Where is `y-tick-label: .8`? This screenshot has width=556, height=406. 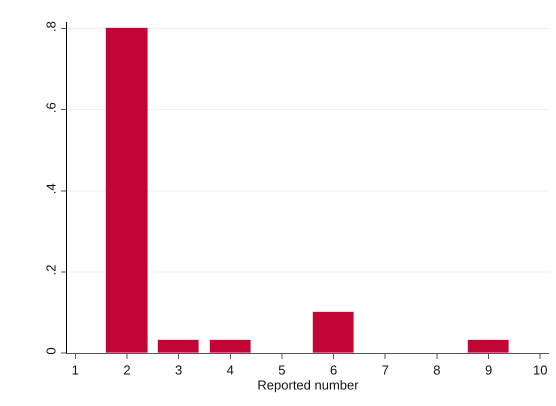 y-tick-label: .8 is located at coordinates (51, 26).